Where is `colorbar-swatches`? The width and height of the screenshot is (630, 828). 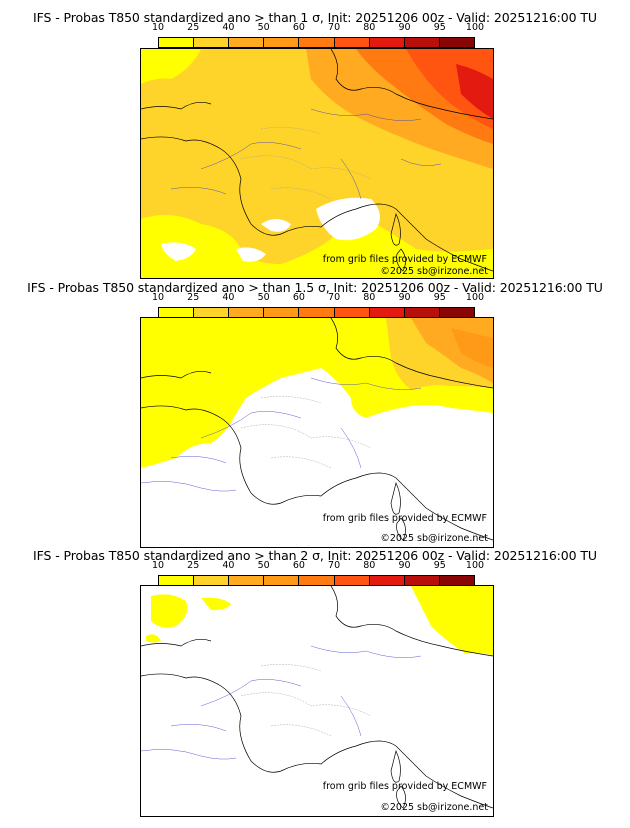 colorbar-swatches is located at coordinates (316, 42).